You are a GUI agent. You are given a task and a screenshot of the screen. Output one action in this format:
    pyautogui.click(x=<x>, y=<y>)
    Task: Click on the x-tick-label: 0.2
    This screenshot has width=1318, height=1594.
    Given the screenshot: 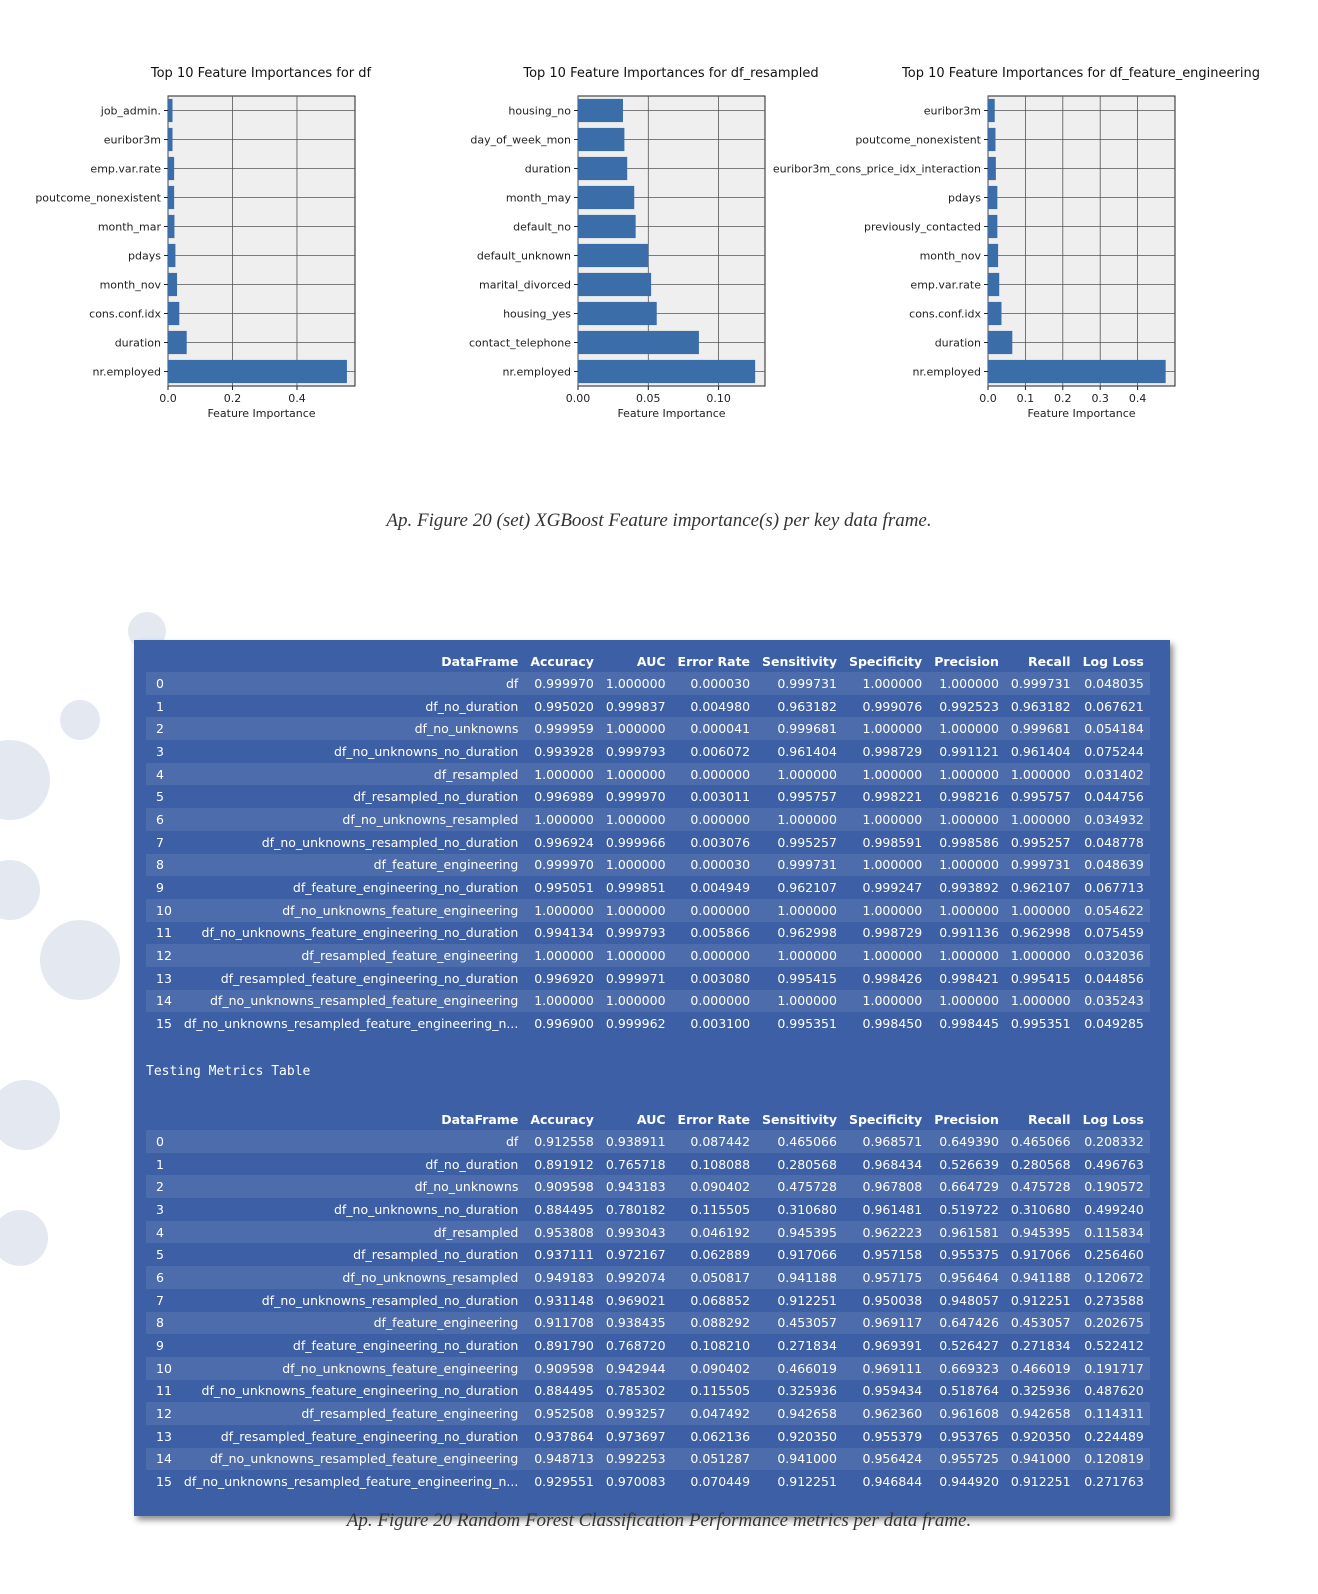 What is the action you would take?
    pyautogui.click(x=233, y=398)
    